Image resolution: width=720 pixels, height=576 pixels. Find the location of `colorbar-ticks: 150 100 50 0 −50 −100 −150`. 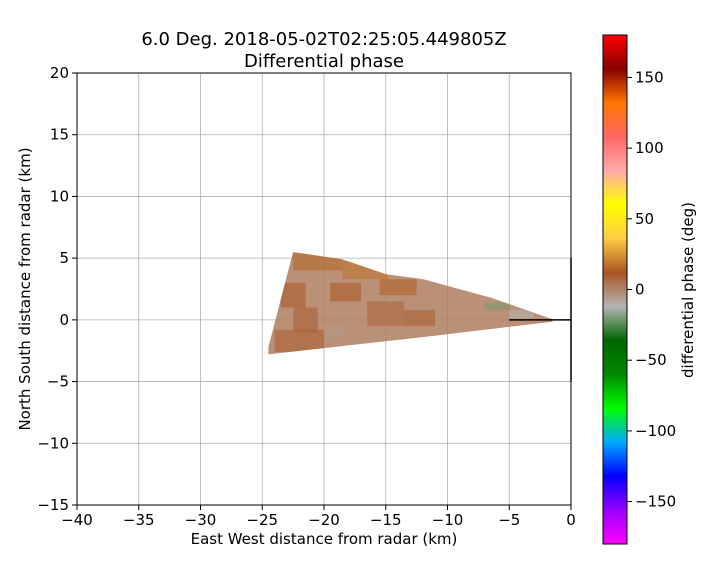

colorbar-ticks: 150 100 50 0 −50 −100 −150 is located at coordinates (651, 289).